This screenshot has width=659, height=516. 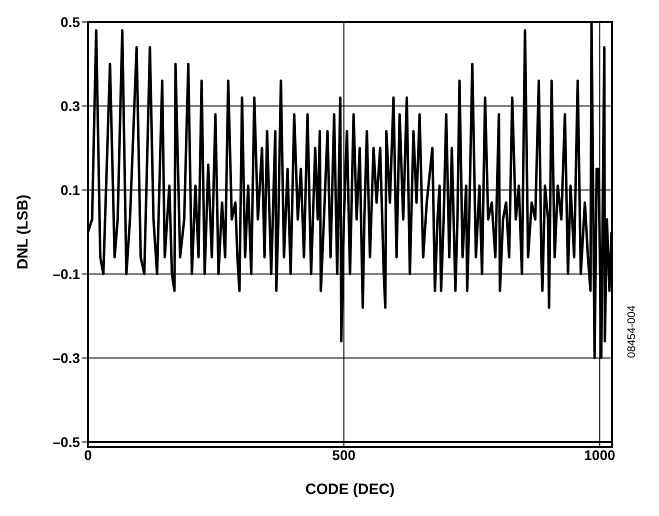 What do you see at coordinates (23, 232) in the screenshot?
I see `y-axis-title: DNL (LSB)` at bounding box center [23, 232].